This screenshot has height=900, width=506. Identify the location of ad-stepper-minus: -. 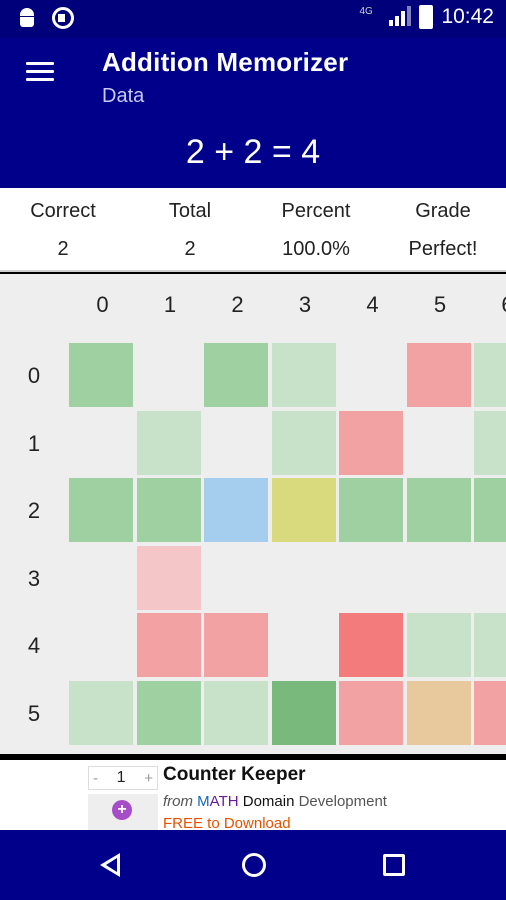
(95, 778).